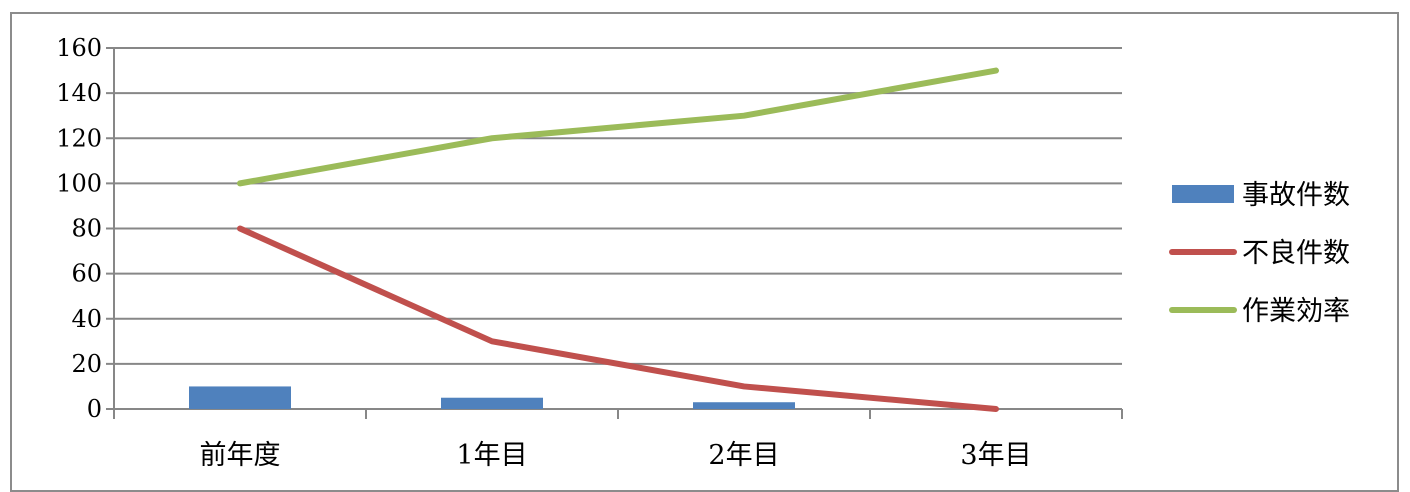  What do you see at coordinates (1296, 253) in the screenshot?
I see `legend-label: 不良件数` at bounding box center [1296, 253].